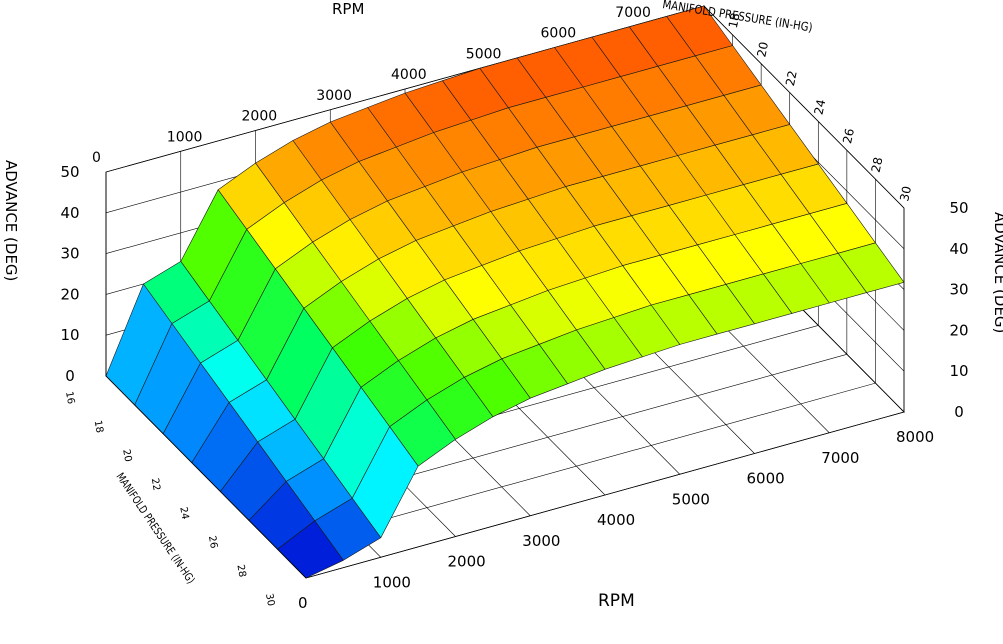  Describe the element at coordinates (269, 600) in the screenshot. I see `map-tick-left-7: 30` at that location.